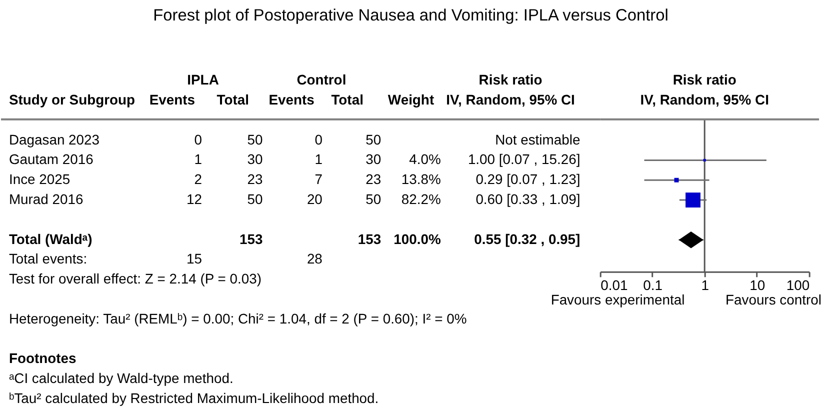 The height and width of the screenshot is (412, 827). I want to click on text: ᵃCI calculated by Wald-type method., so click(121, 378).